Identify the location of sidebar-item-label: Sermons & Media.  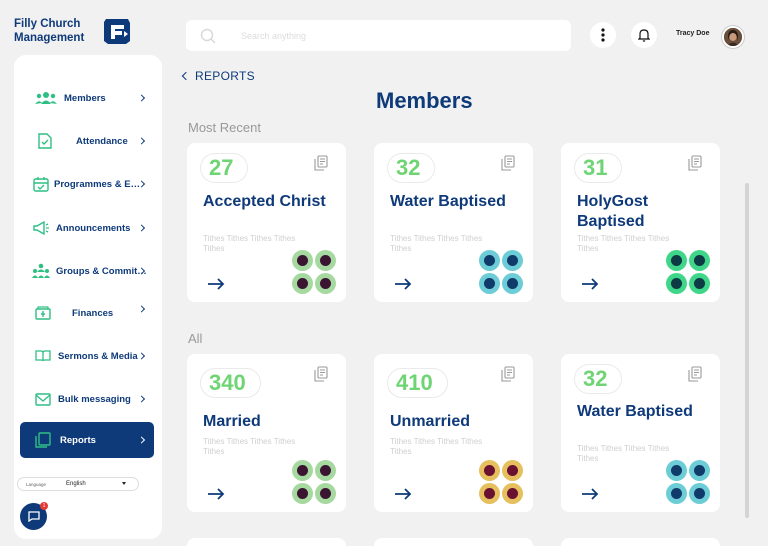
(98, 356).